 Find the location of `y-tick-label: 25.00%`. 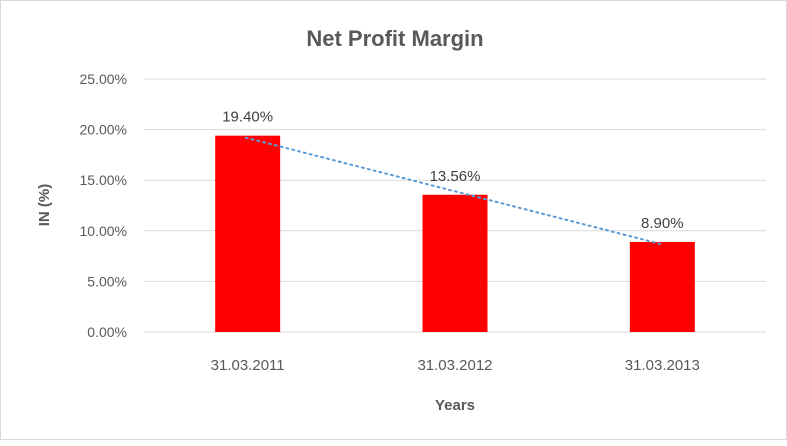

y-tick-label: 25.00% is located at coordinates (103, 79).